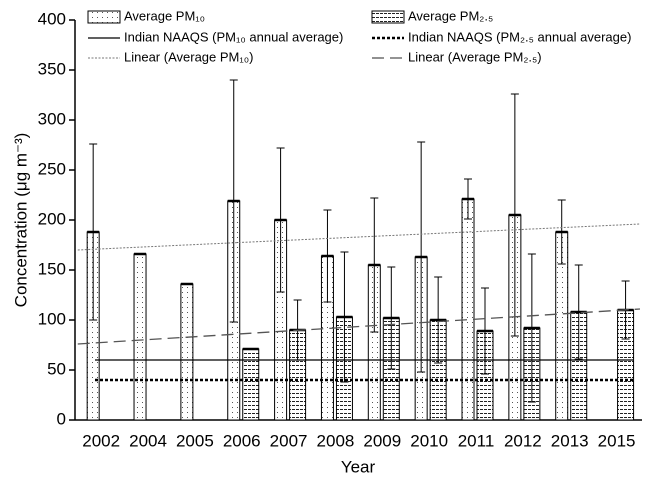 The width and height of the screenshot is (654, 485). I want to click on legend-label: Indian NAAQS (PM₂.₅ annual average), so click(519, 36).